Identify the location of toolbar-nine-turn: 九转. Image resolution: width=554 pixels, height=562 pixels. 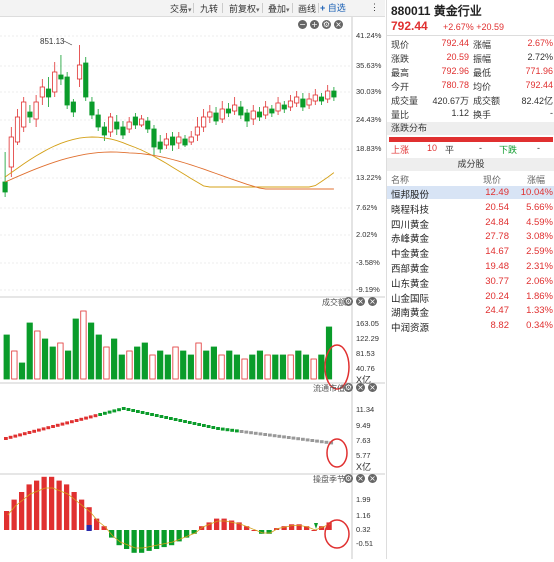
(209, 9).